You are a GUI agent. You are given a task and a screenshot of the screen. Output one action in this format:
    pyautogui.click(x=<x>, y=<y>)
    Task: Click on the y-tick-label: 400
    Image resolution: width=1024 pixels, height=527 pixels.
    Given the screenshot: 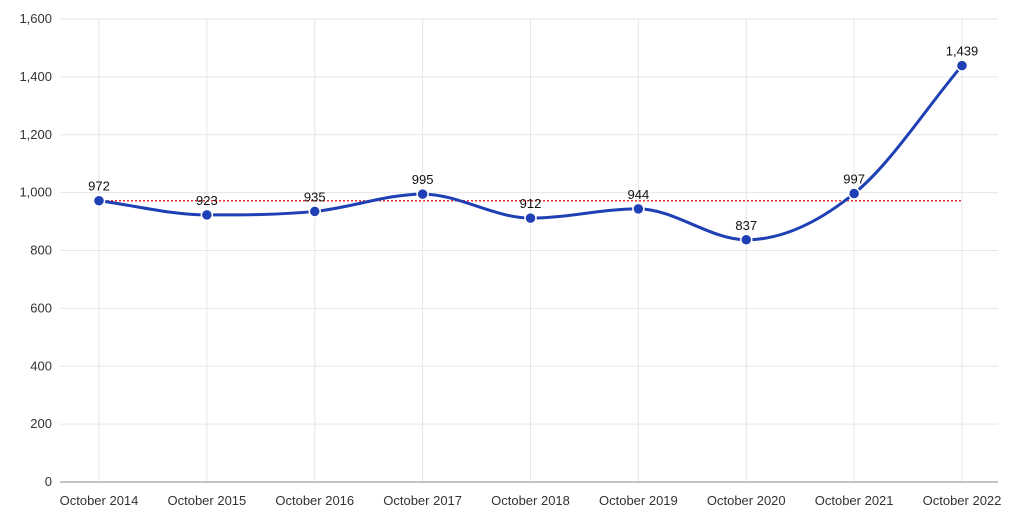 What is the action you would take?
    pyautogui.click(x=41, y=365)
    